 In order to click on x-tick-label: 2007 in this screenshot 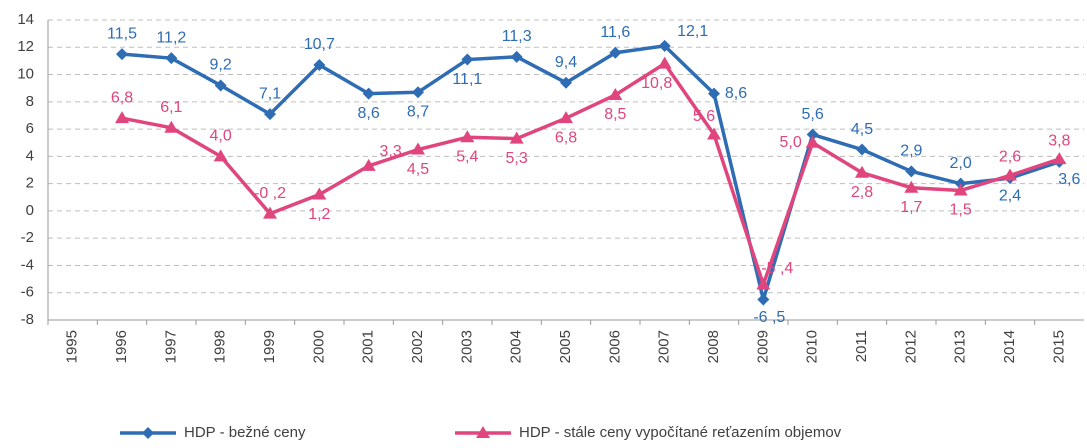, I will do `click(664, 346)`.